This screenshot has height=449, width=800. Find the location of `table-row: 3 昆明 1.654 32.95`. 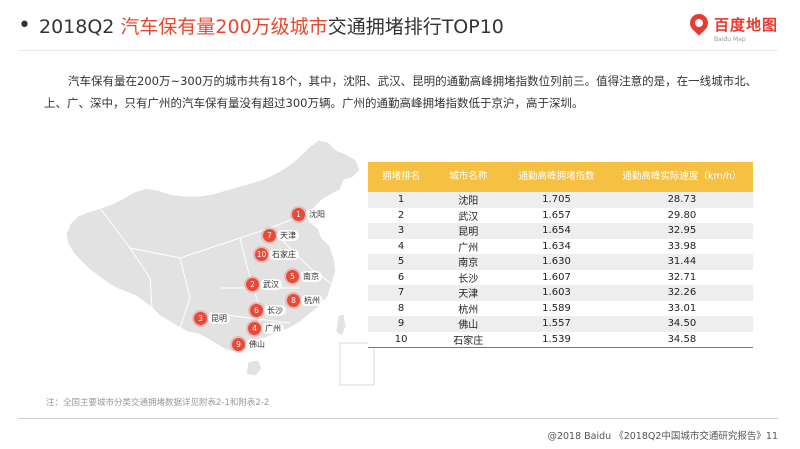

table-row: 3 昆明 1.654 32.95 is located at coordinates (560, 231).